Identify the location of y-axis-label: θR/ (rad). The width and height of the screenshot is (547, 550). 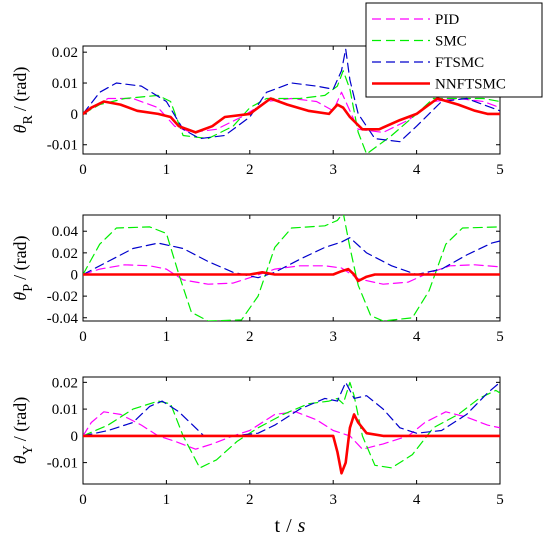
(23, 100).